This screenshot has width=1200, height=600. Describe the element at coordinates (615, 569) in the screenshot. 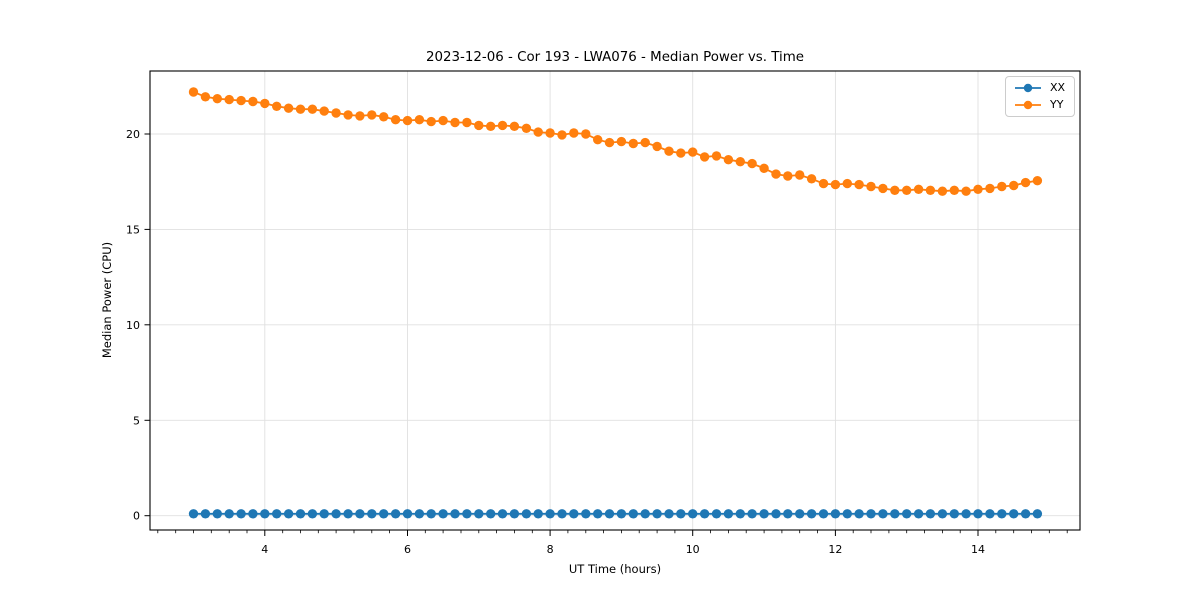

I see `x-axis-label: UT Time (hours)` at that location.